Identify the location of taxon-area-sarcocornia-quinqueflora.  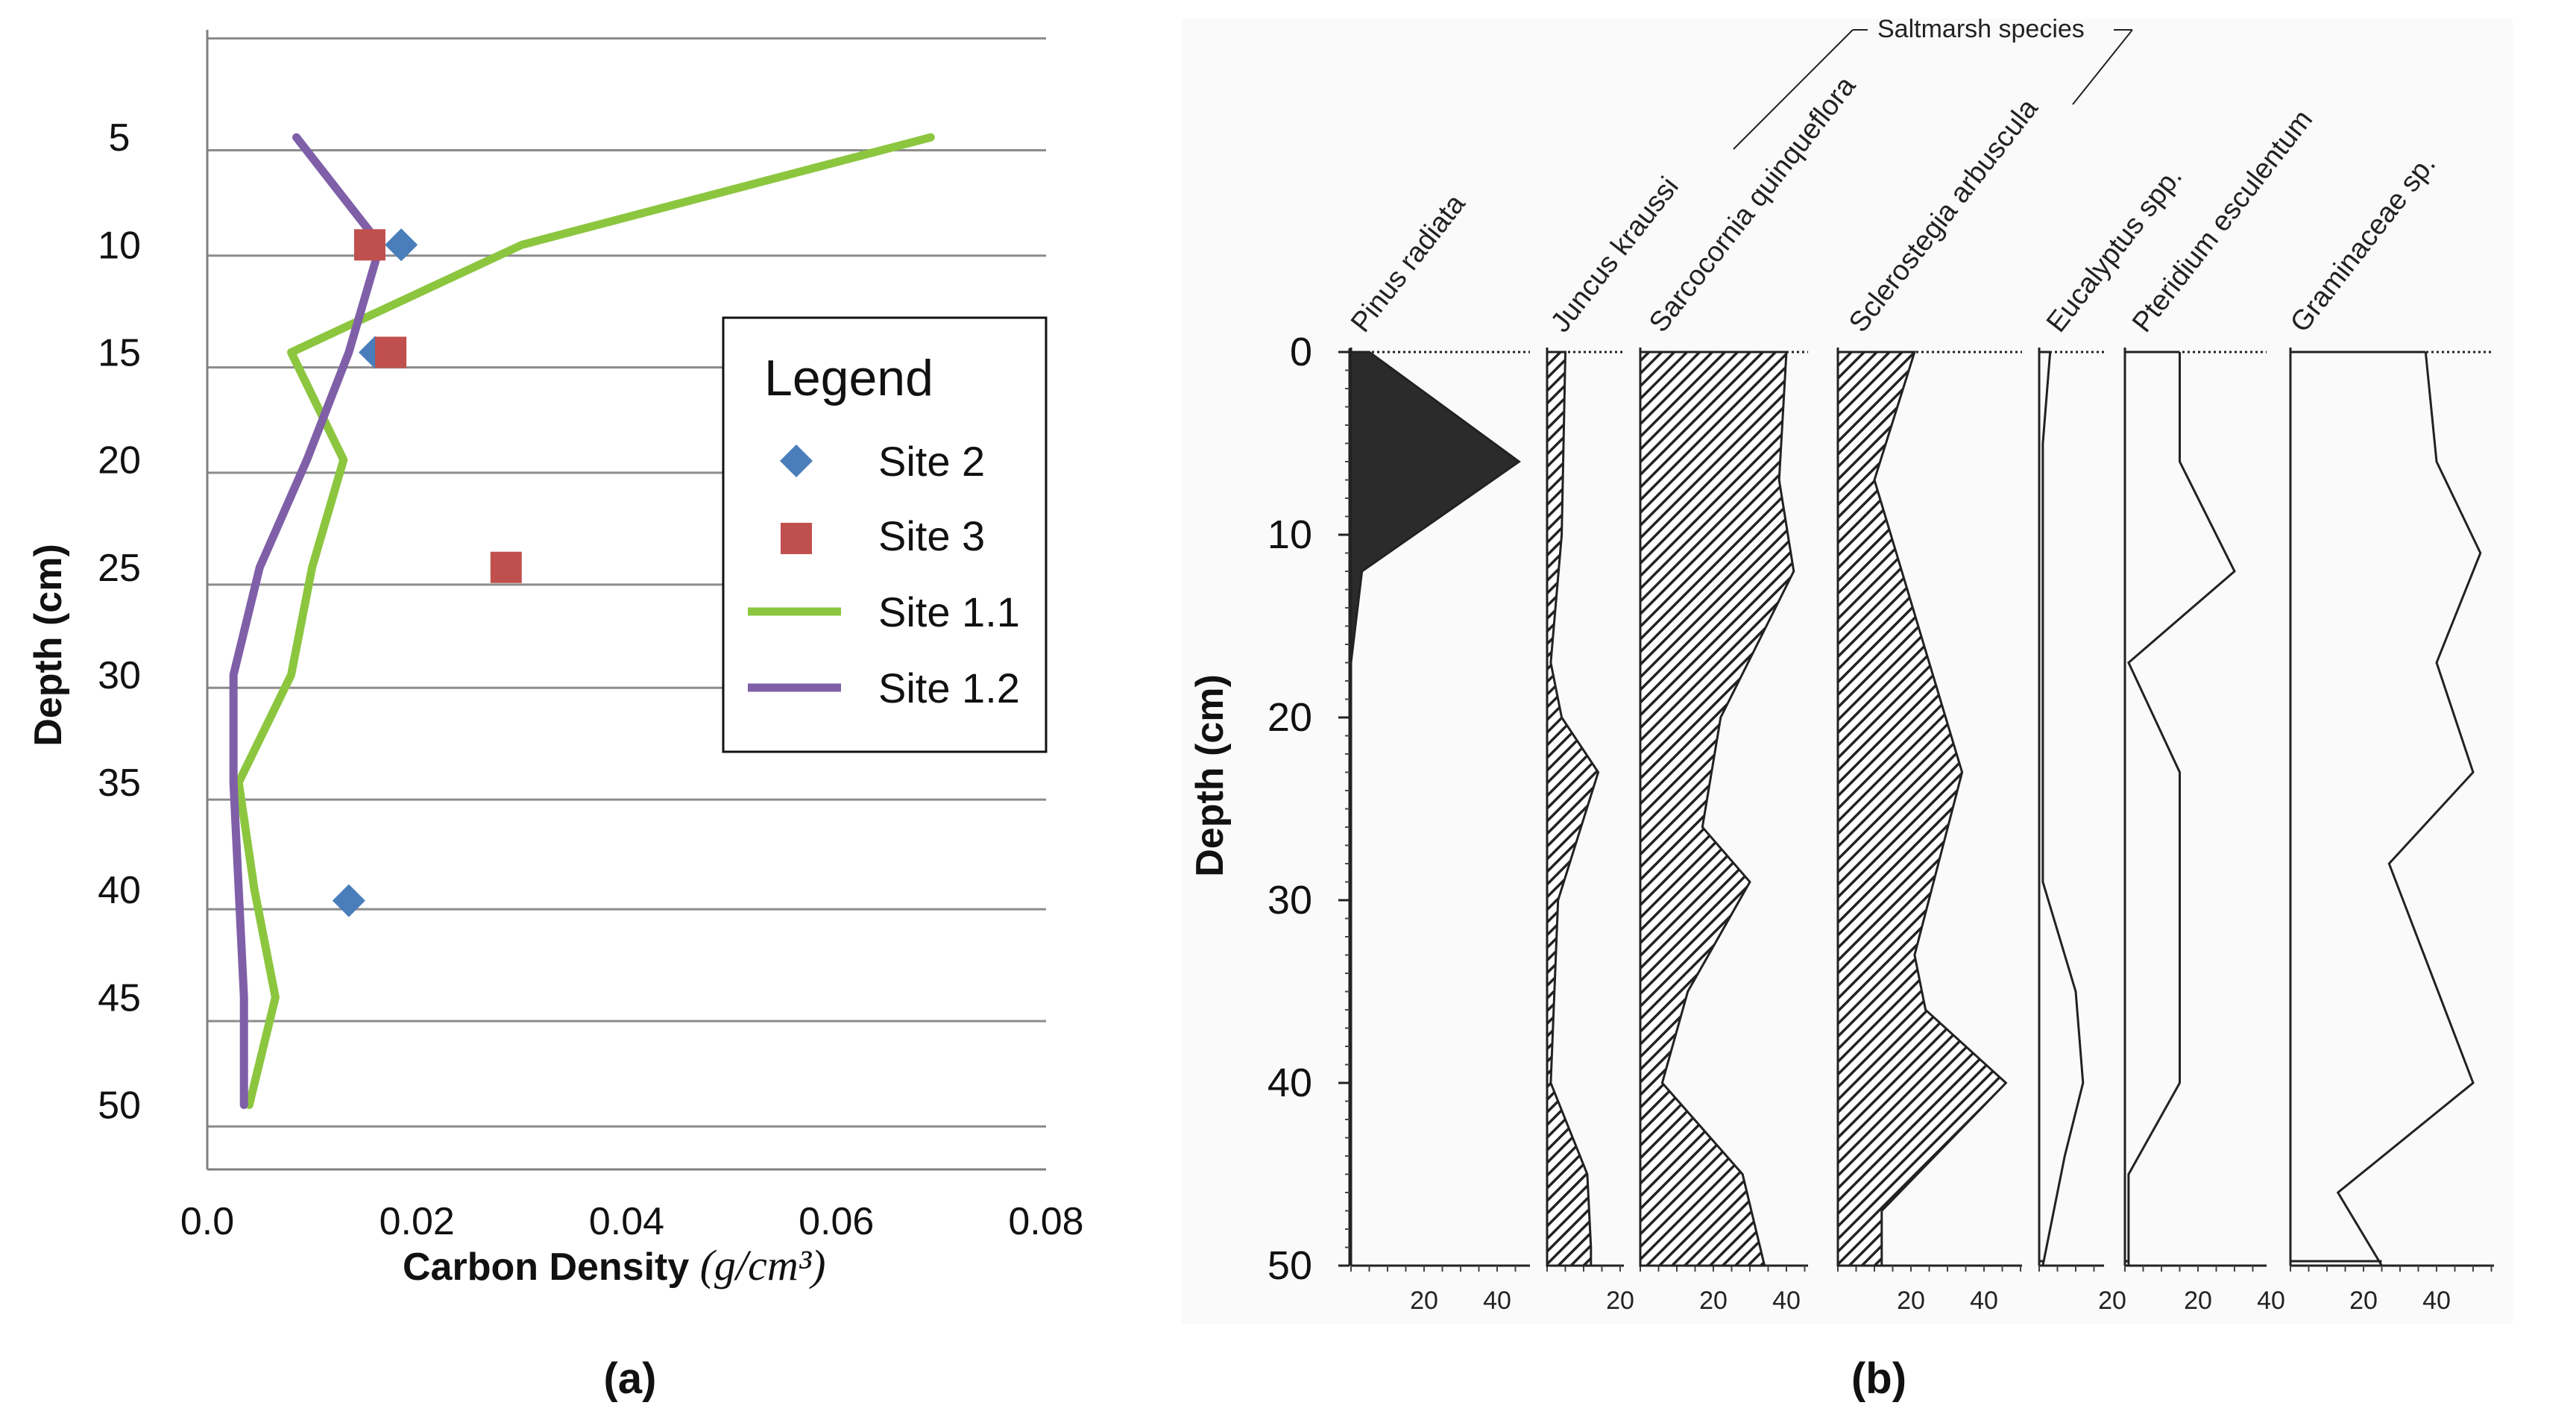
(1717, 809).